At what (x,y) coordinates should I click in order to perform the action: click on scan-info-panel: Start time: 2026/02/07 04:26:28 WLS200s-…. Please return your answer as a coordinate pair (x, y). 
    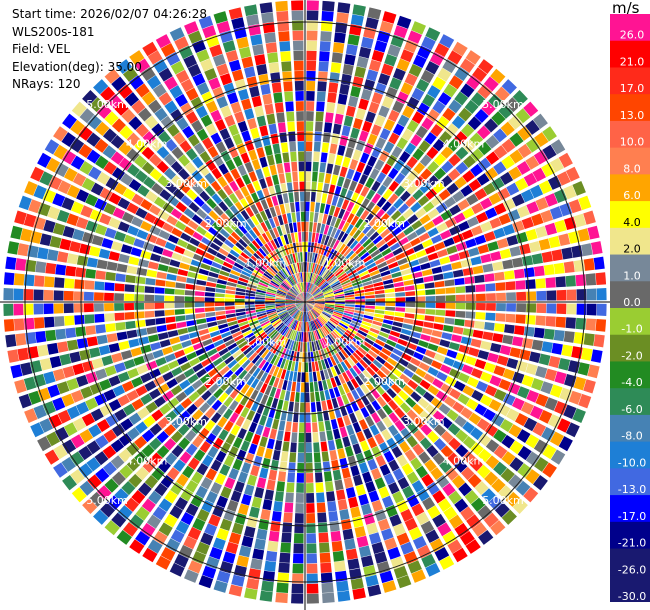
    Looking at the image, I should click on (109, 50).